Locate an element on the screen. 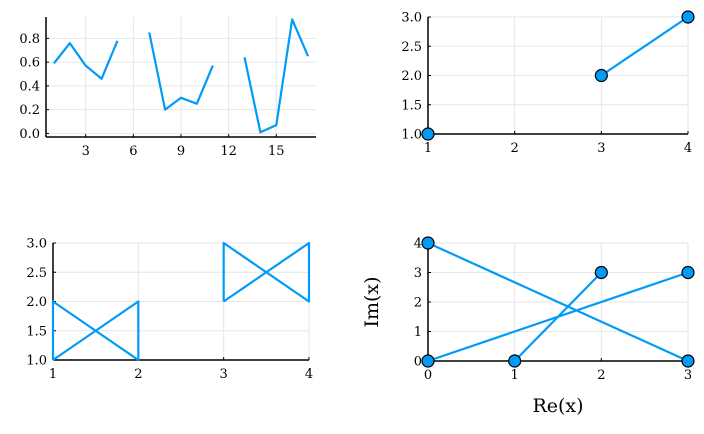 The width and height of the screenshot is (704, 434). subplot-bottom-left: 1 2 3 4 1.0 1.5 2.0 2.5 3.0 is located at coordinates (169, 310).